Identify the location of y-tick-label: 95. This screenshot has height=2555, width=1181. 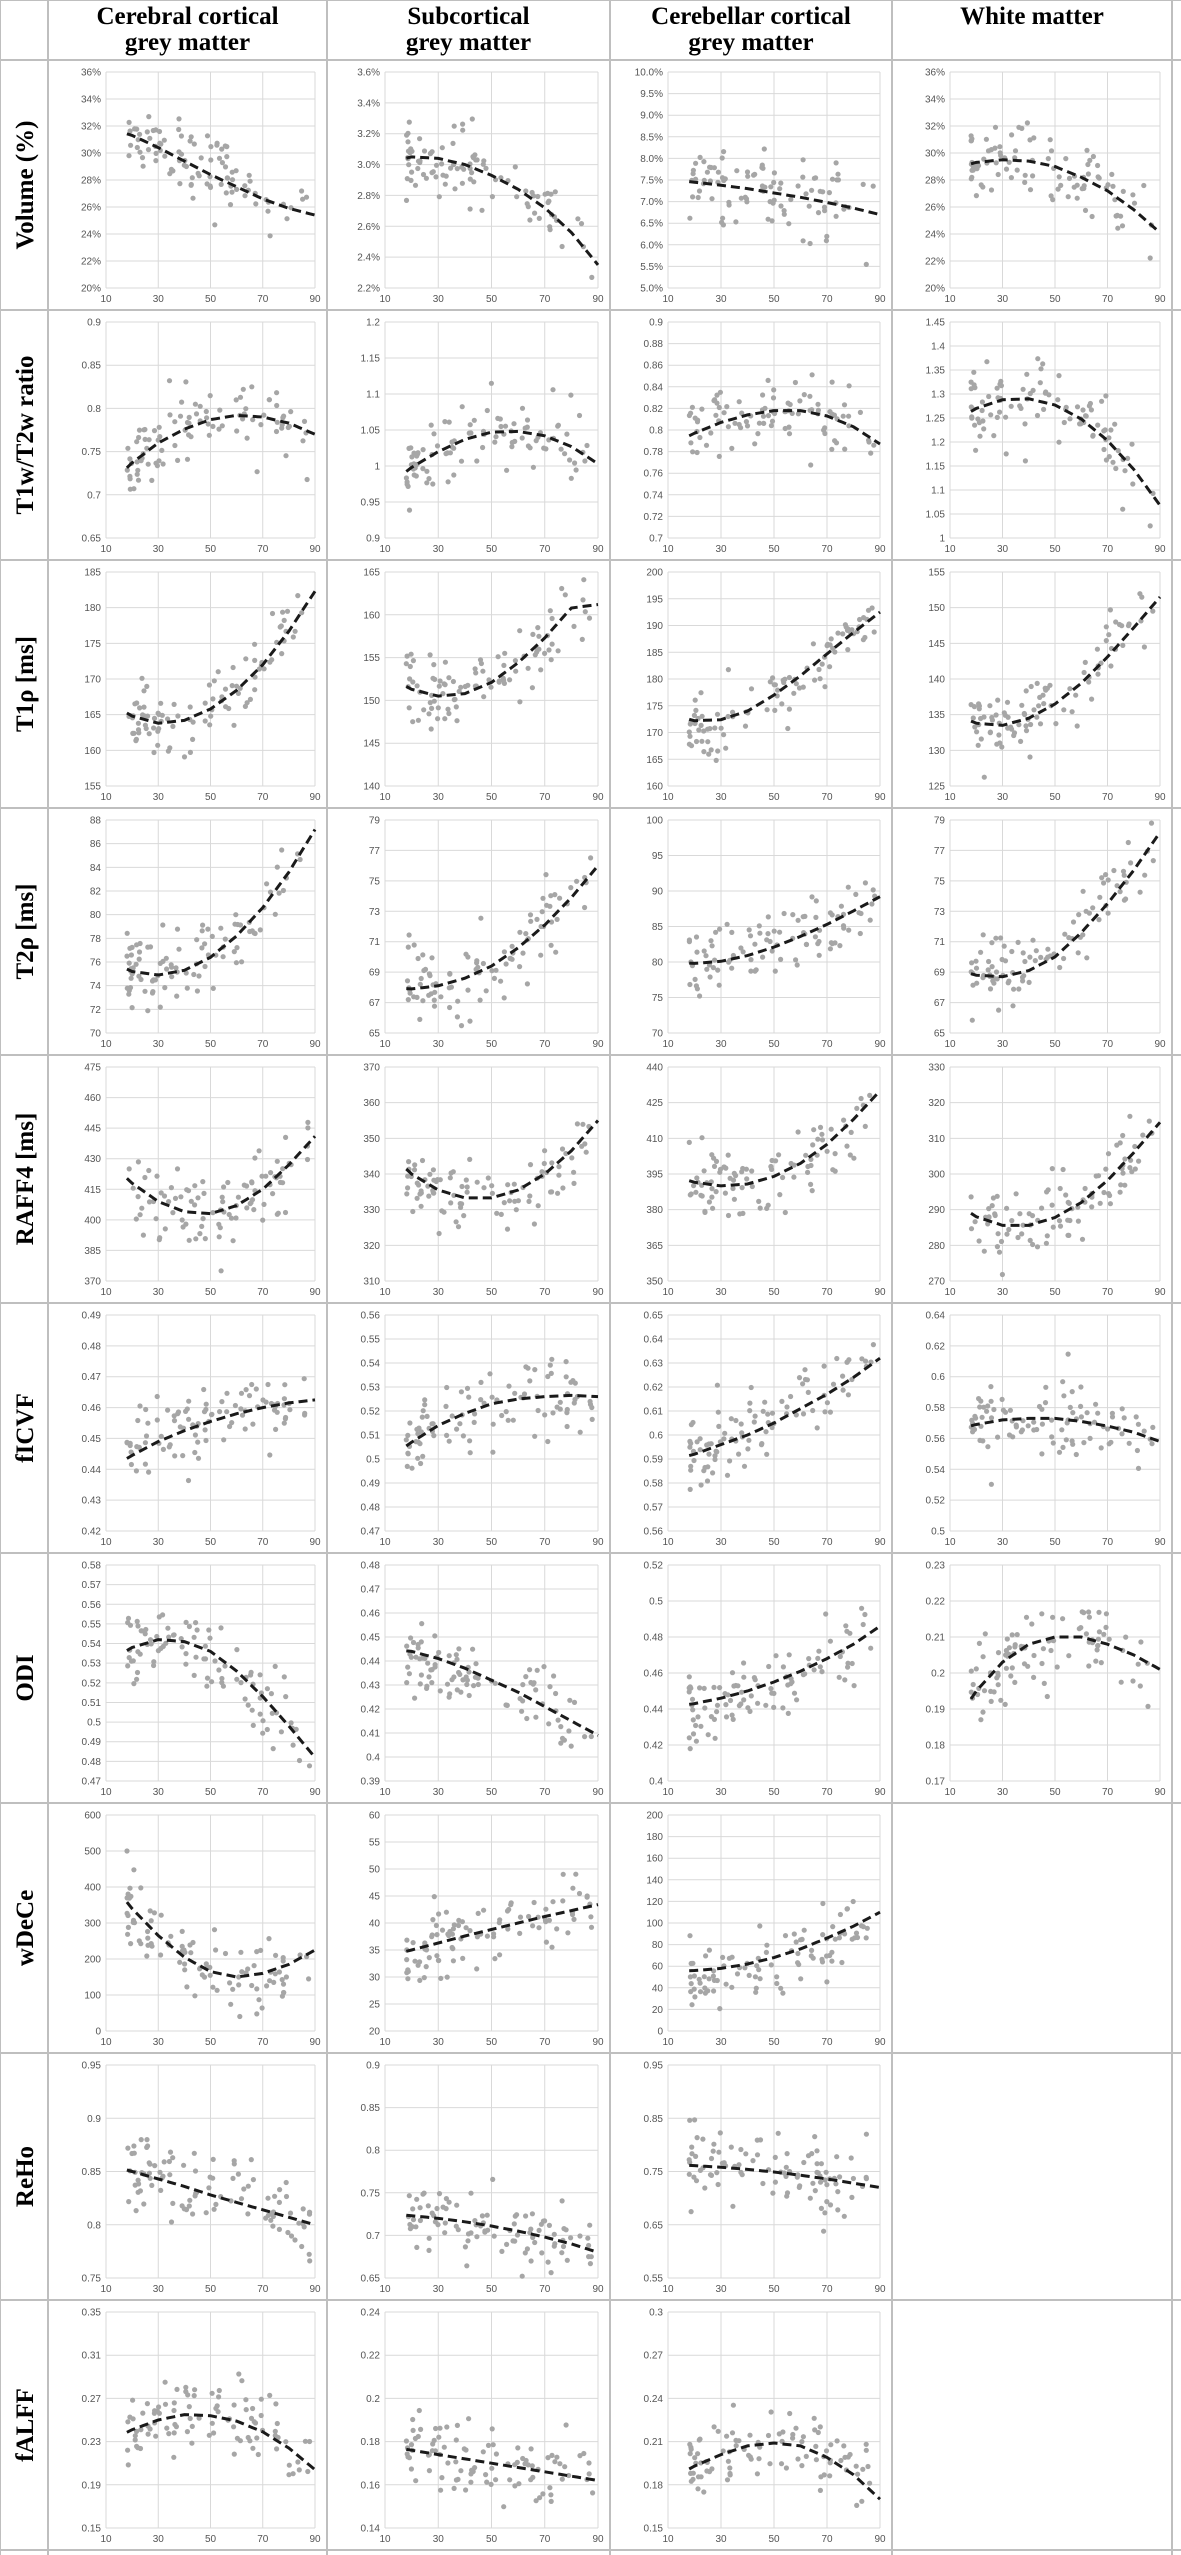
(658, 856).